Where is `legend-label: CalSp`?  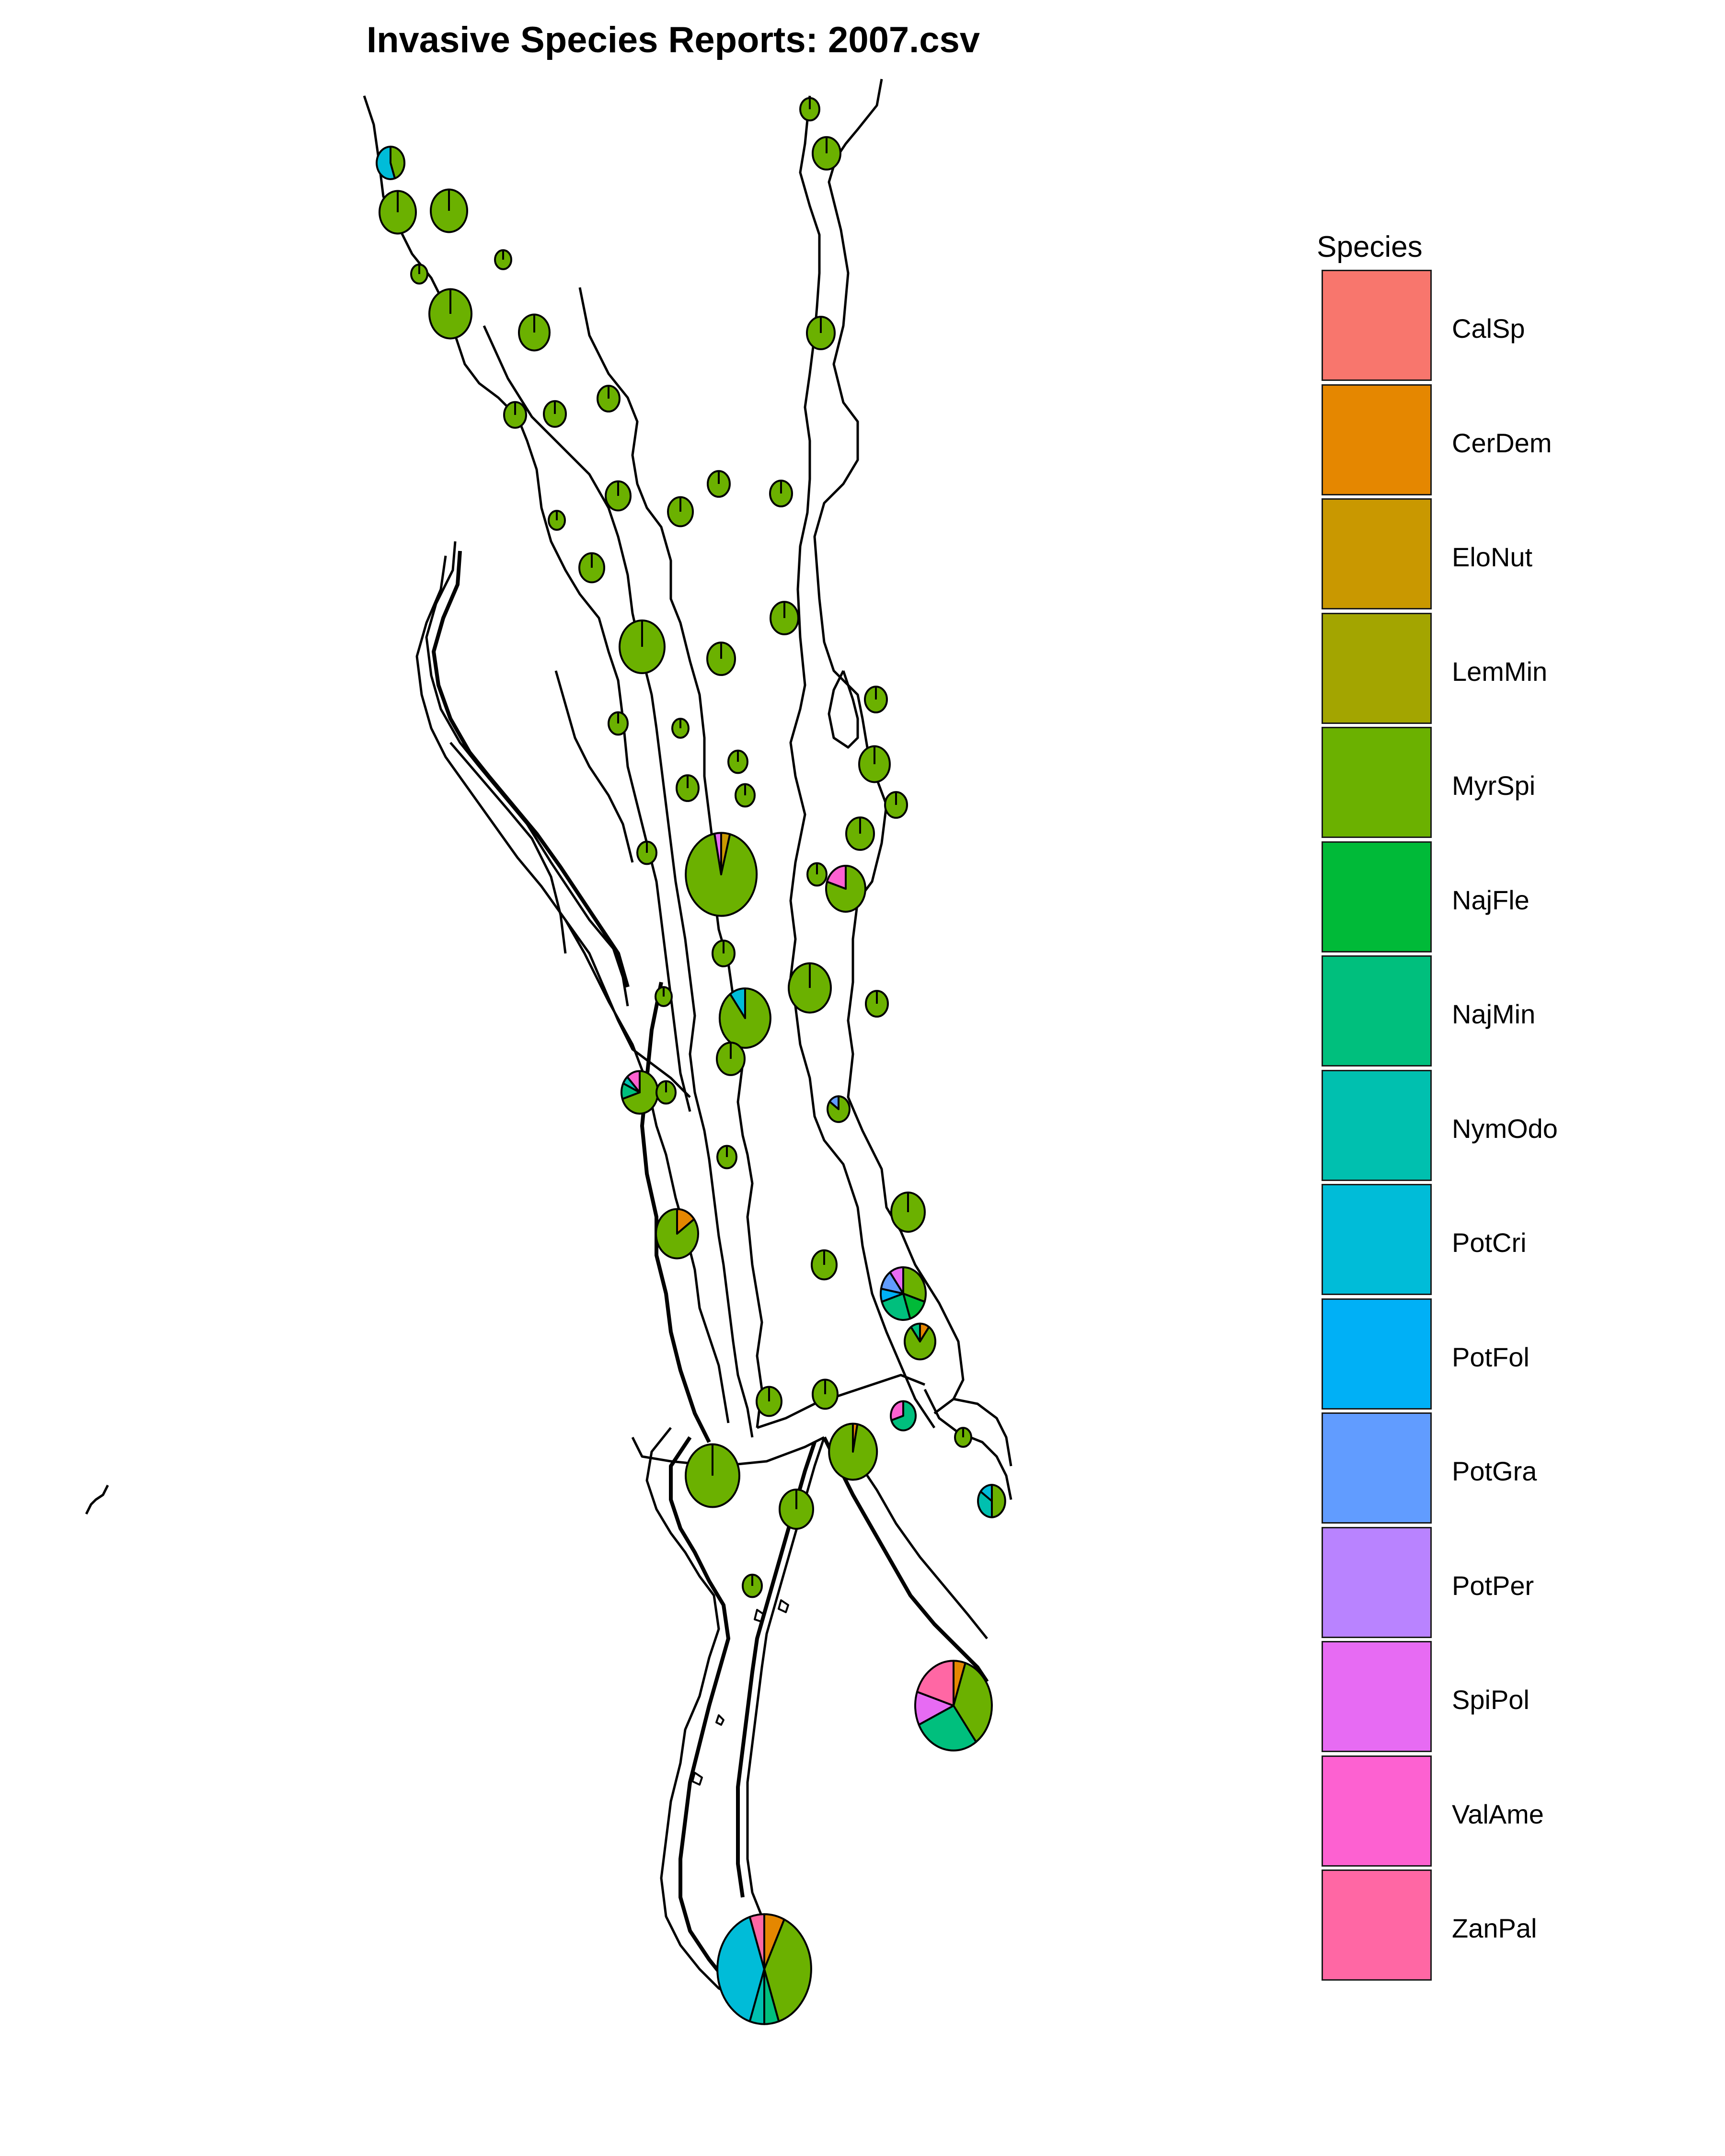 legend-label: CalSp is located at coordinates (1488, 328).